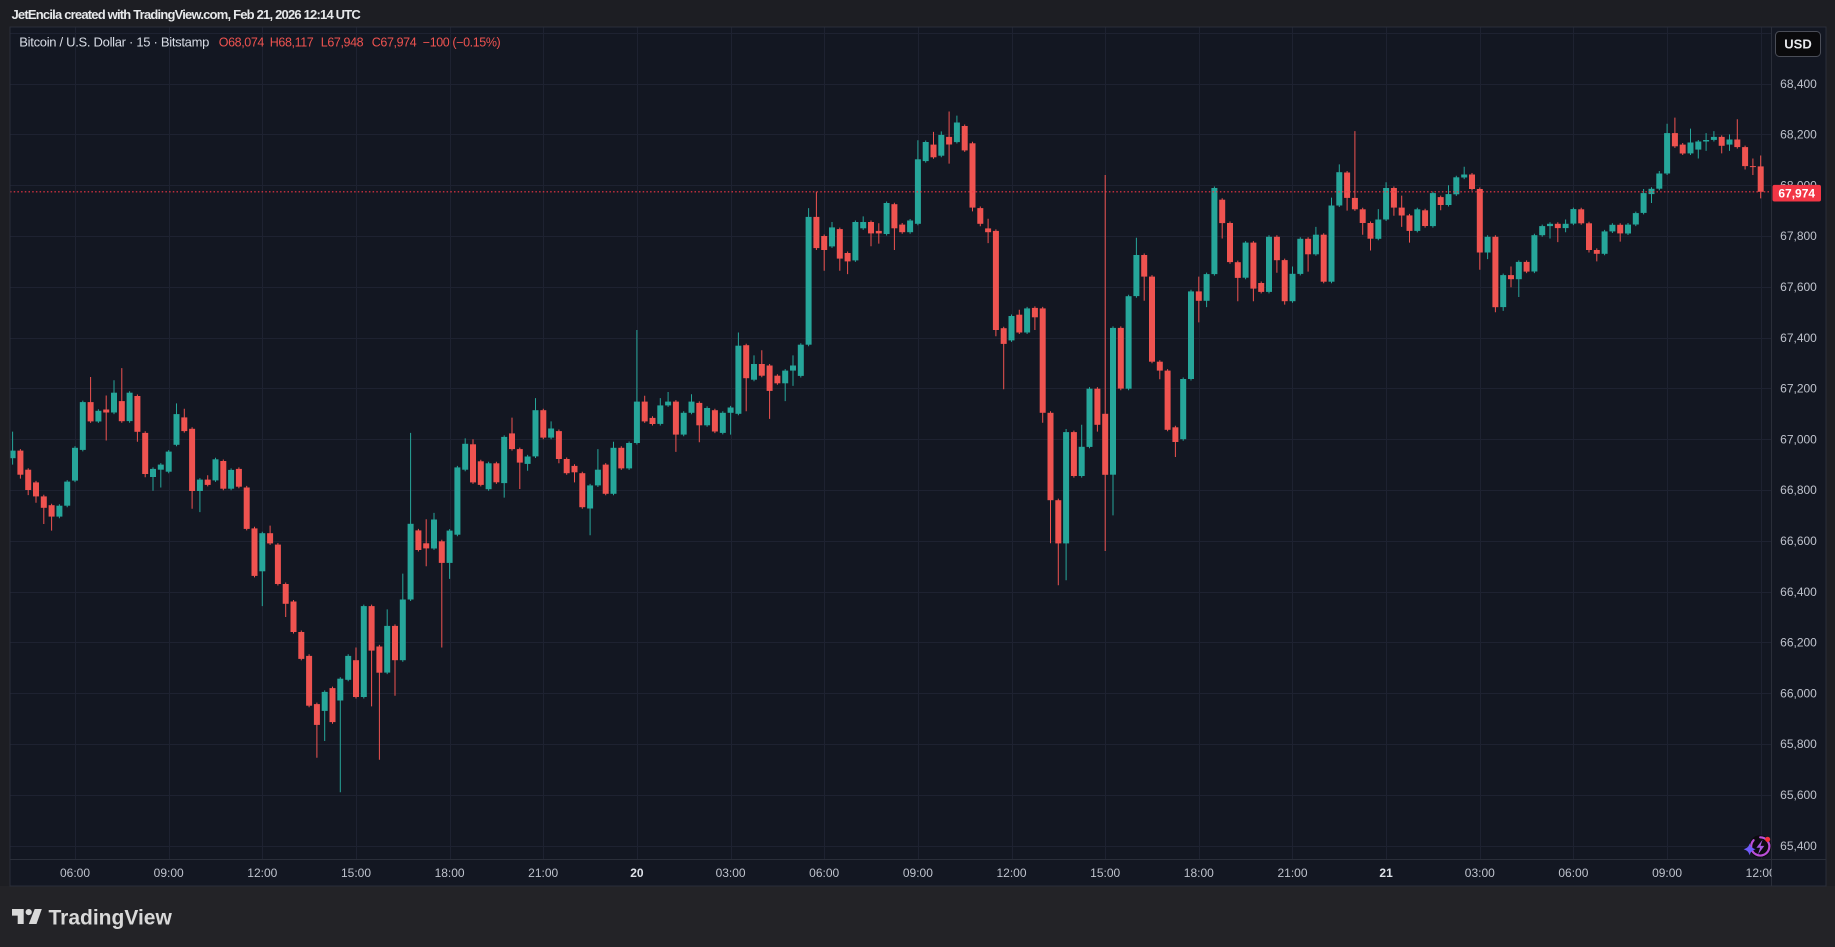 Image resolution: width=1835 pixels, height=947 pixels. What do you see at coordinates (242, 42) in the screenshot?
I see `svg-text: O68,074` at bounding box center [242, 42].